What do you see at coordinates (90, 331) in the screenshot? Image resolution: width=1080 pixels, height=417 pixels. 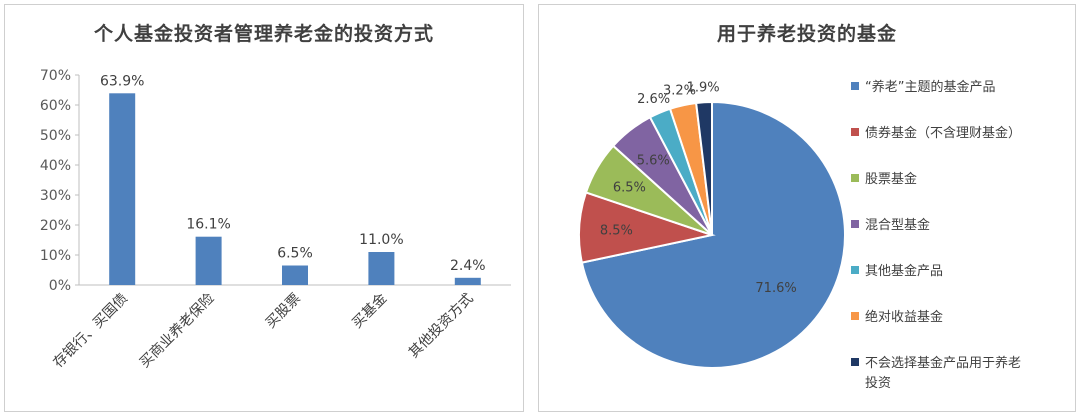 I see `x-tick-label: 存银行、买国债` at bounding box center [90, 331].